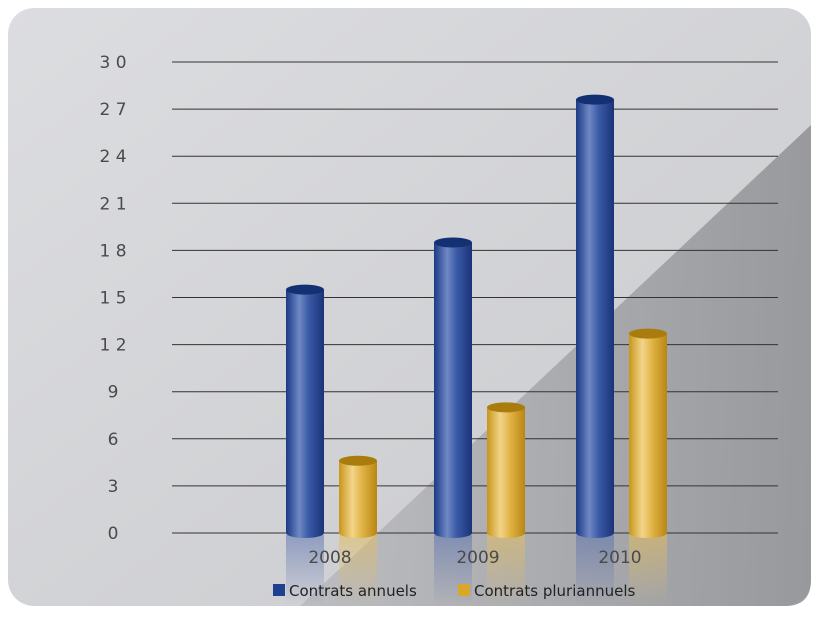  I want to click on y-tick-label: 2 4, so click(112, 157).